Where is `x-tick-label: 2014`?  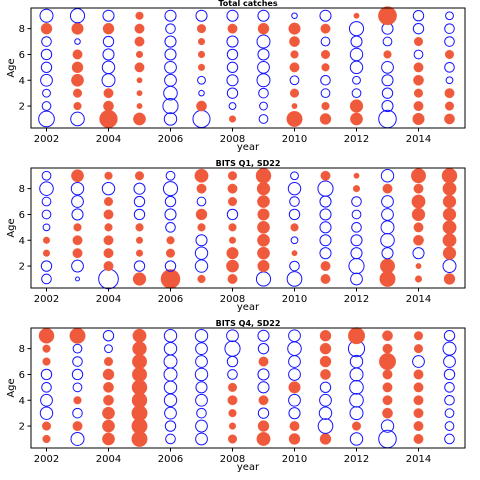
x-tick-label: 2014 is located at coordinates (418, 139).